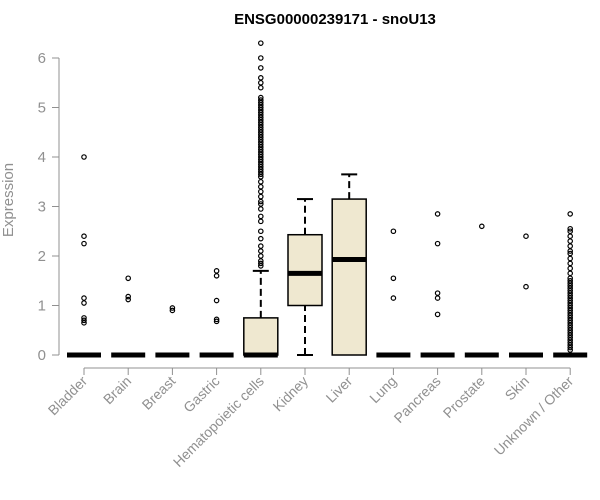  I want to click on x-tick-label: Skin, so click(517, 388).